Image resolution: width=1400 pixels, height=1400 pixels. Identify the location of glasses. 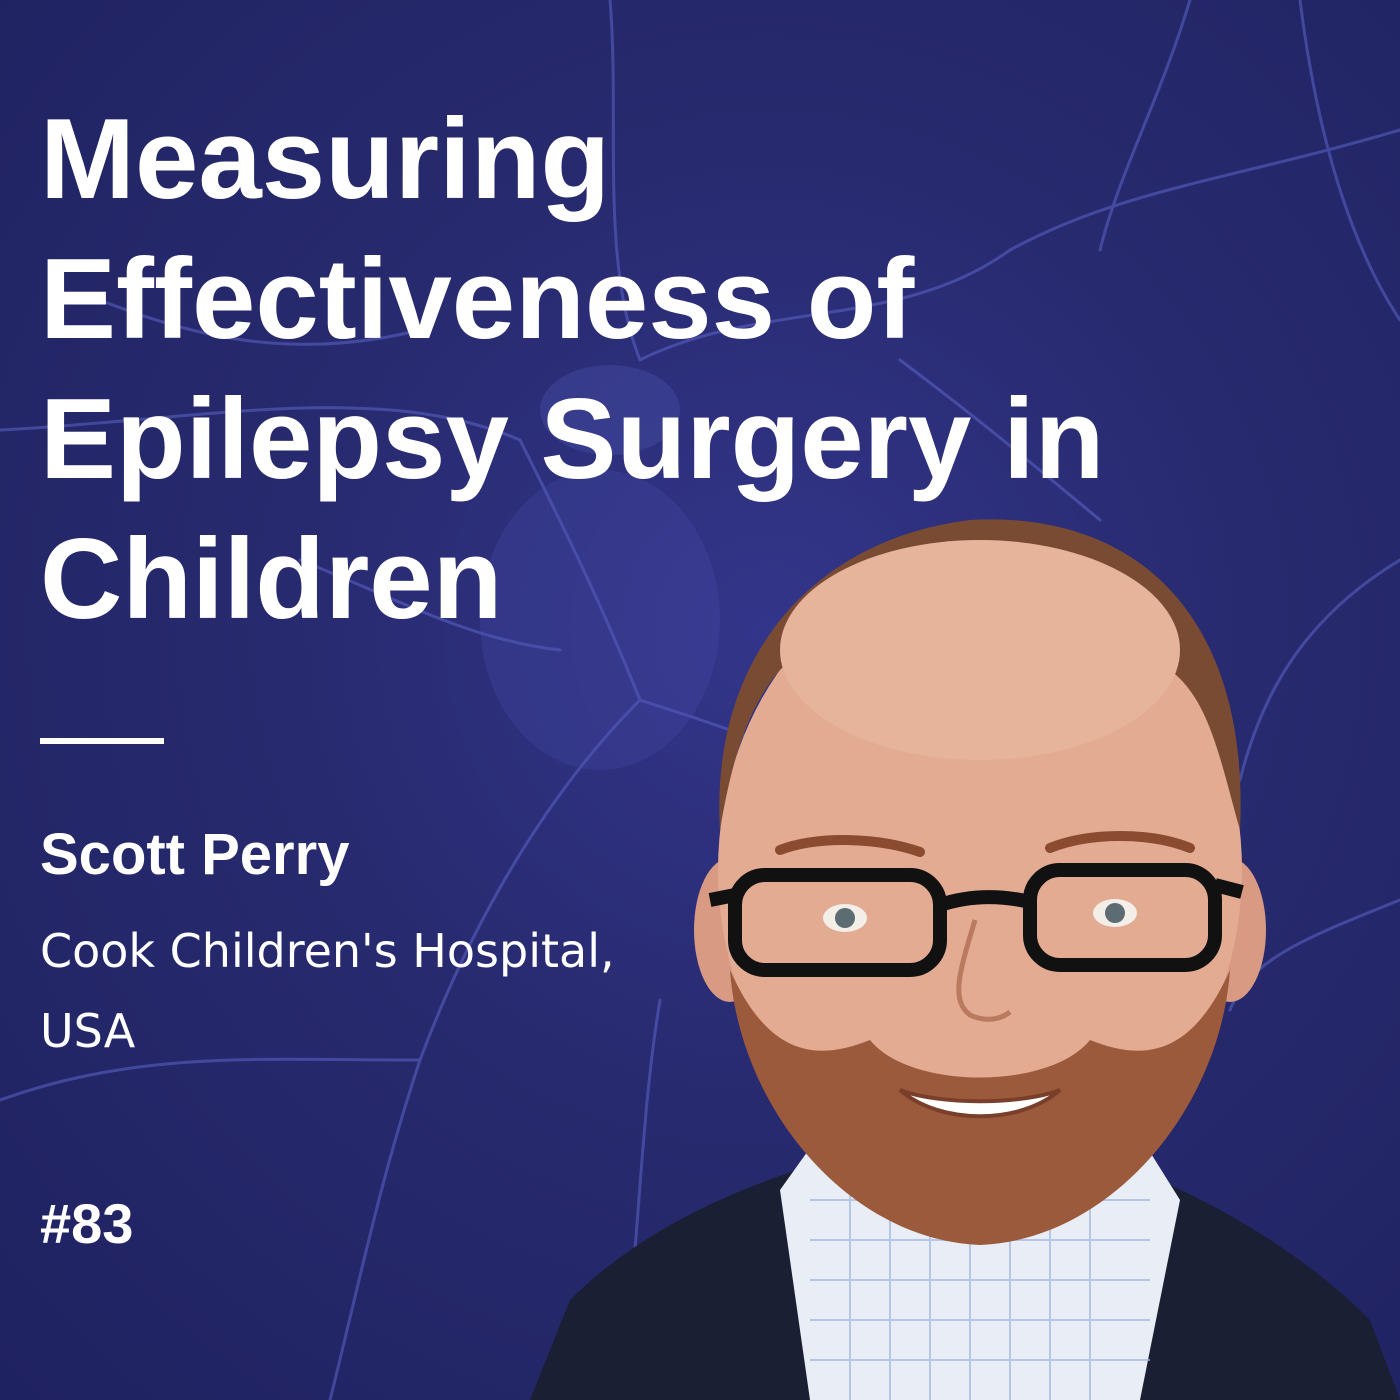
(976, 920).